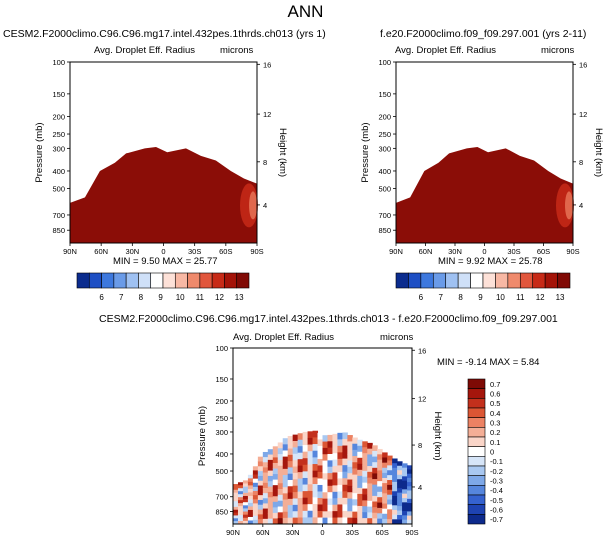  I want to click on y2-tick-label: 8, so click(420, 445).